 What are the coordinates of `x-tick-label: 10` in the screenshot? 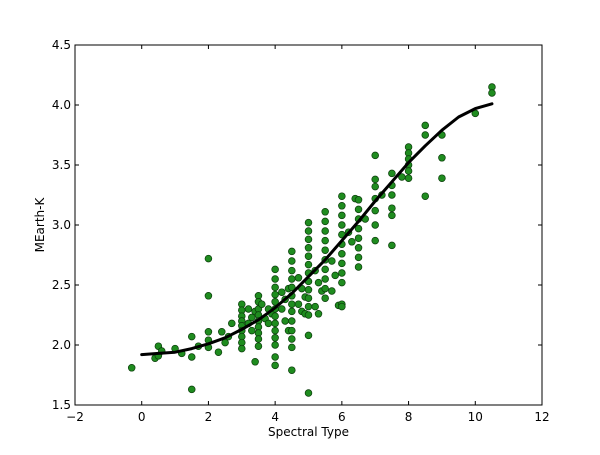 It's located at (475, 417).